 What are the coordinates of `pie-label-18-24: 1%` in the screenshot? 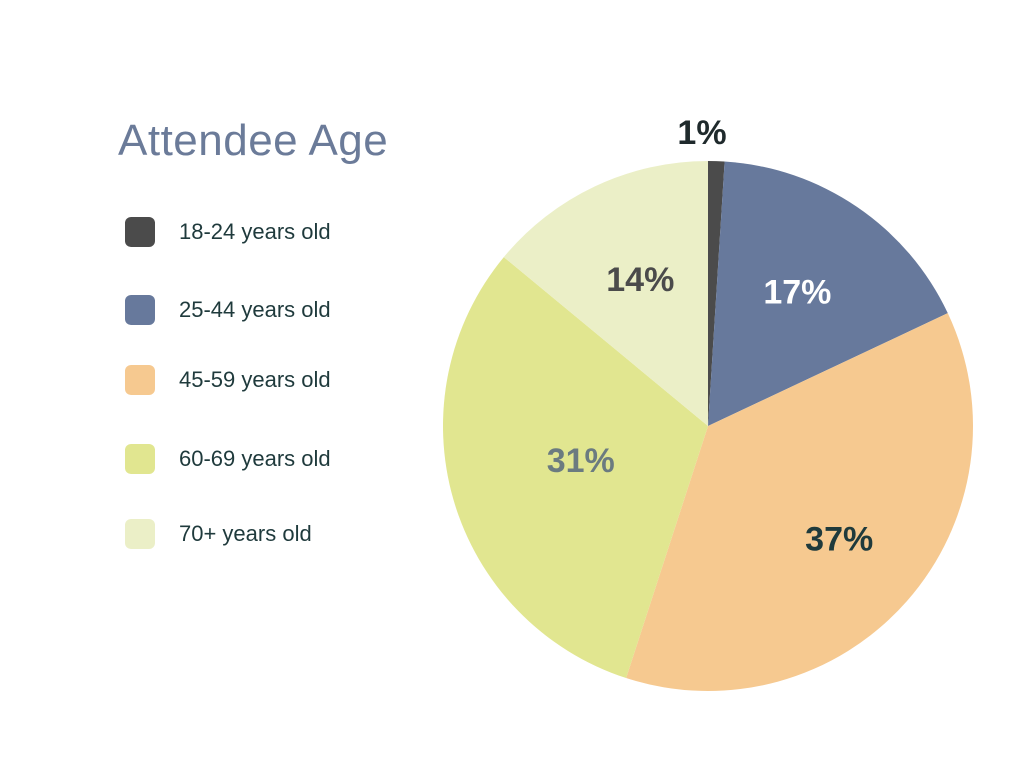 It's located at (701, 133).